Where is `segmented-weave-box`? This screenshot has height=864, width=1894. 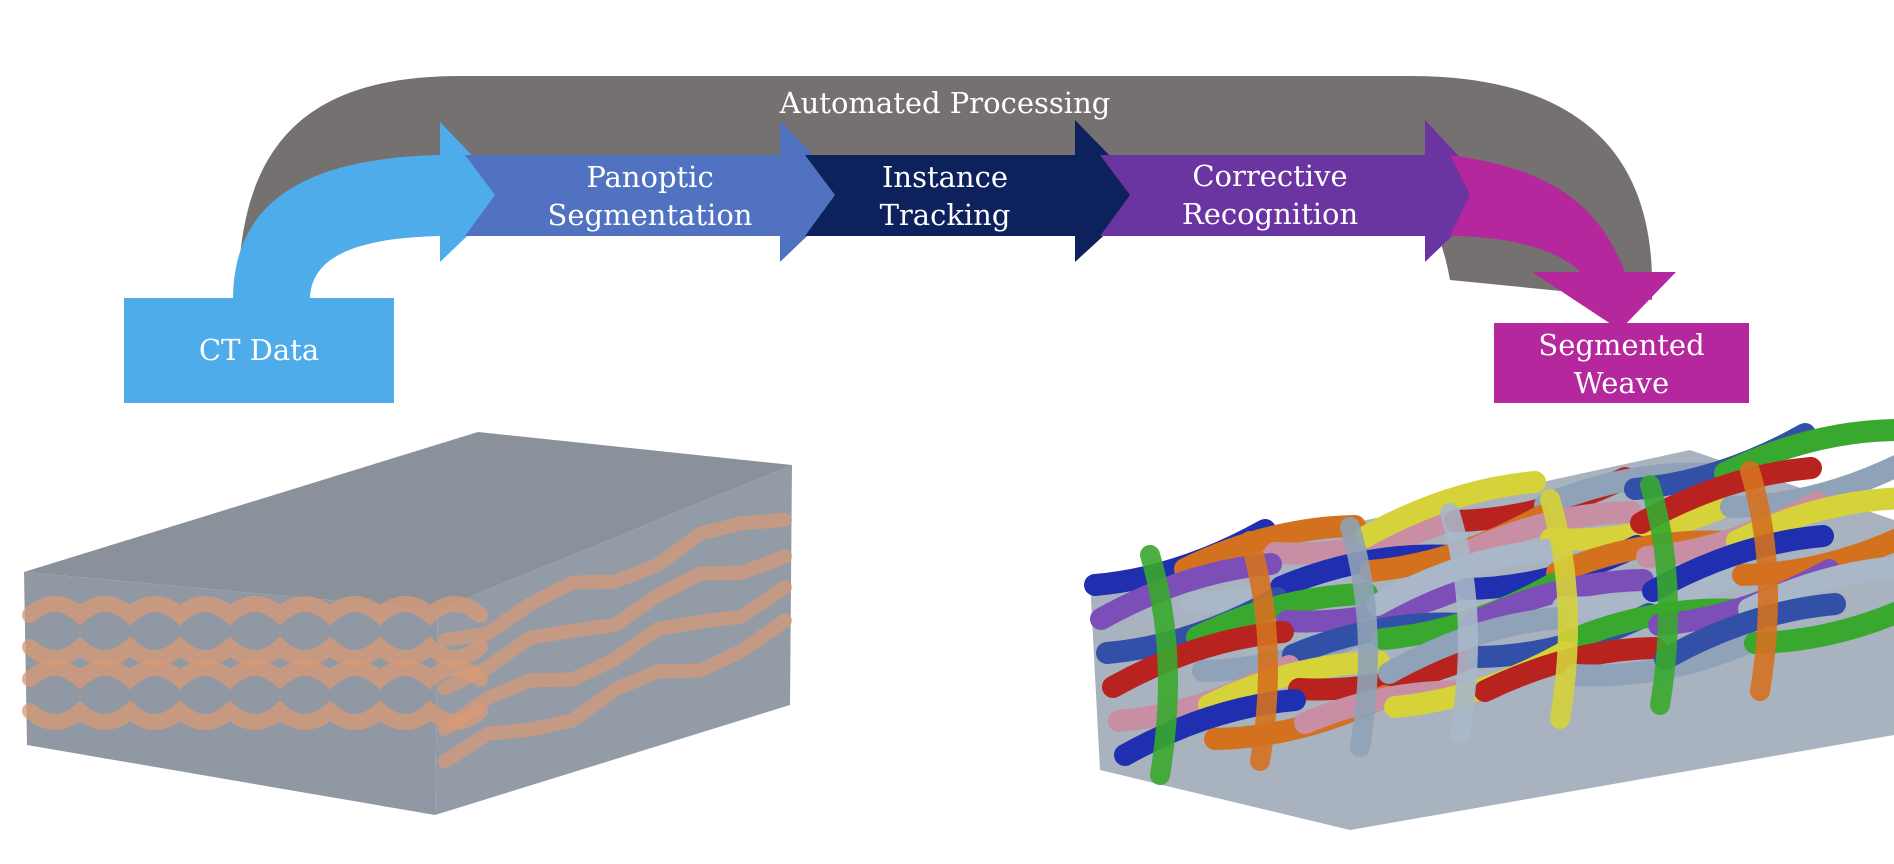
segmented-weave-box is located at coordinates (1621, 363).